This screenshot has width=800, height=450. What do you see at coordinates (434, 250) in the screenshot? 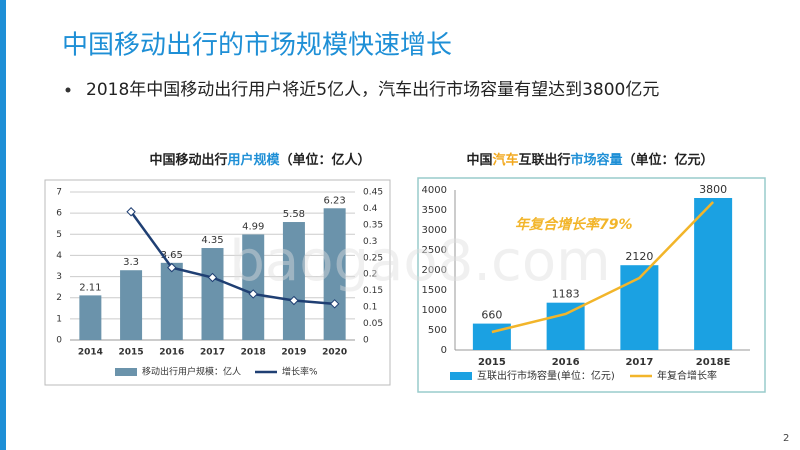
I see `y-tick-label: 2500` at bounding box center [434, 250].